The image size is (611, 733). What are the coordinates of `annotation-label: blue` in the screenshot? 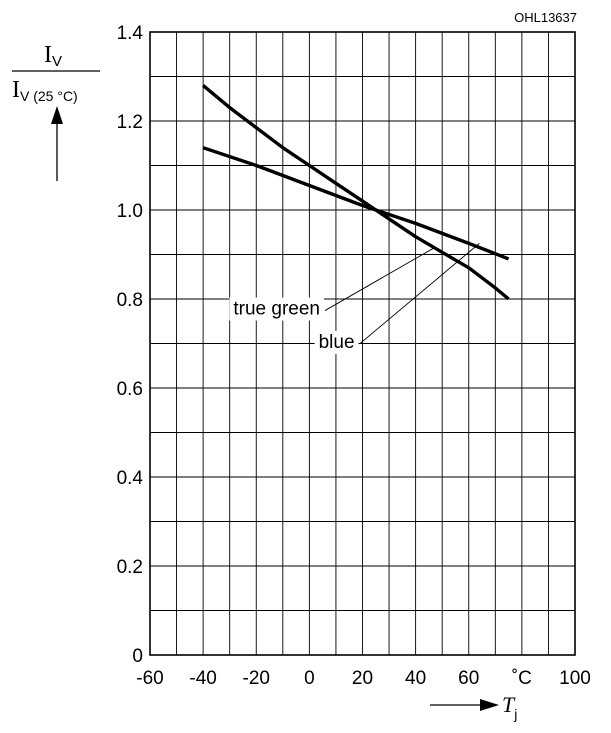 It's located at (337, 342).